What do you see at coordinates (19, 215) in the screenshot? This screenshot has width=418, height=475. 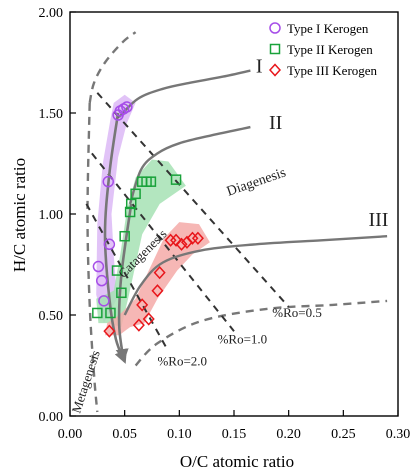 I see `y-axis-label: H/C atomic ratio` at bounding box center [19, 215].